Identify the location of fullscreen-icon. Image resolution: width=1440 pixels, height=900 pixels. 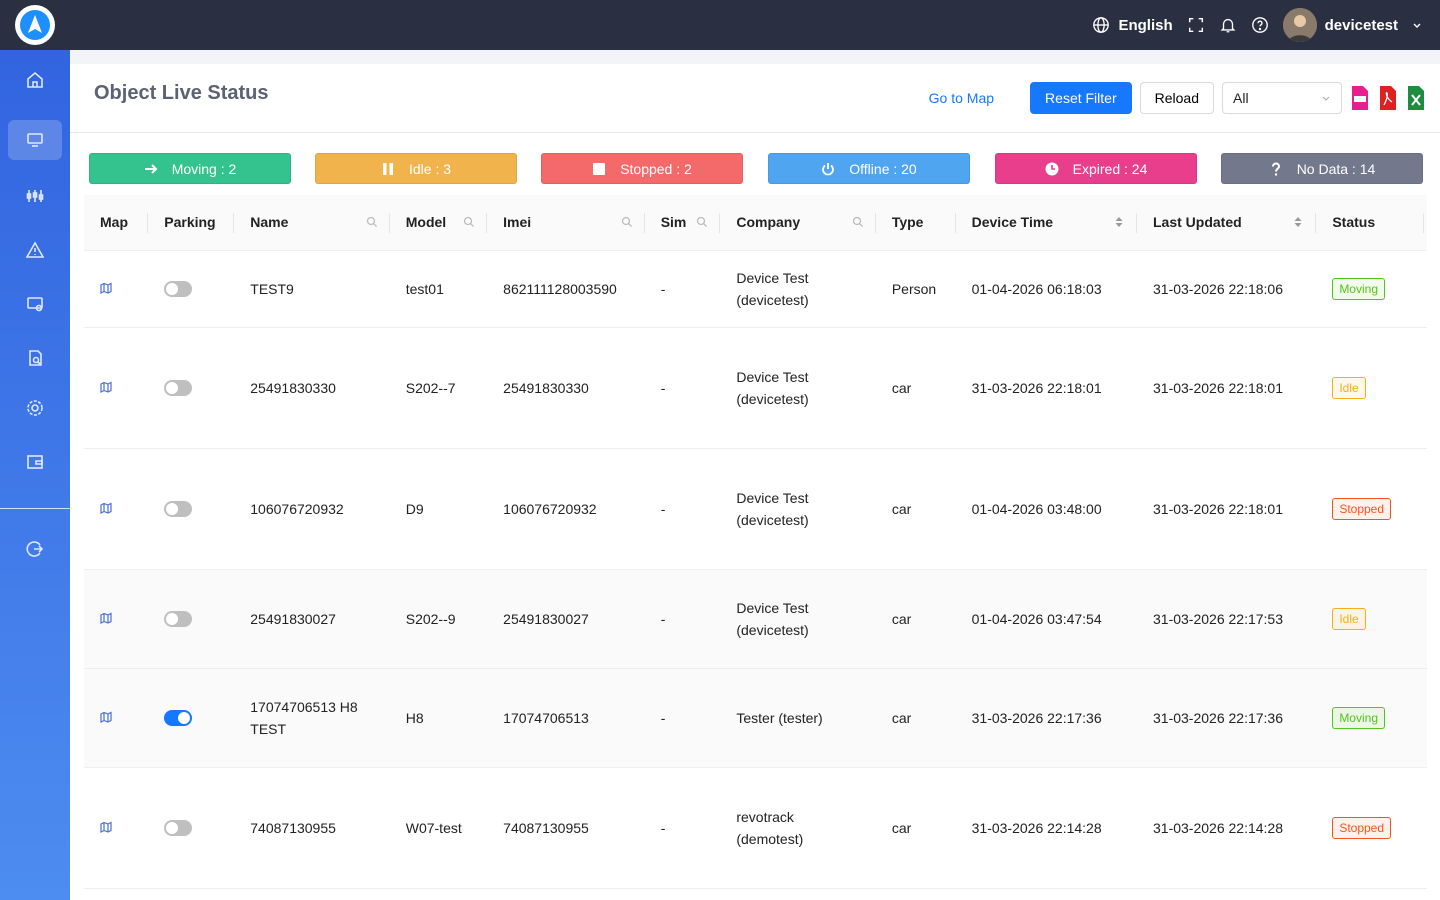
(1196, 25).